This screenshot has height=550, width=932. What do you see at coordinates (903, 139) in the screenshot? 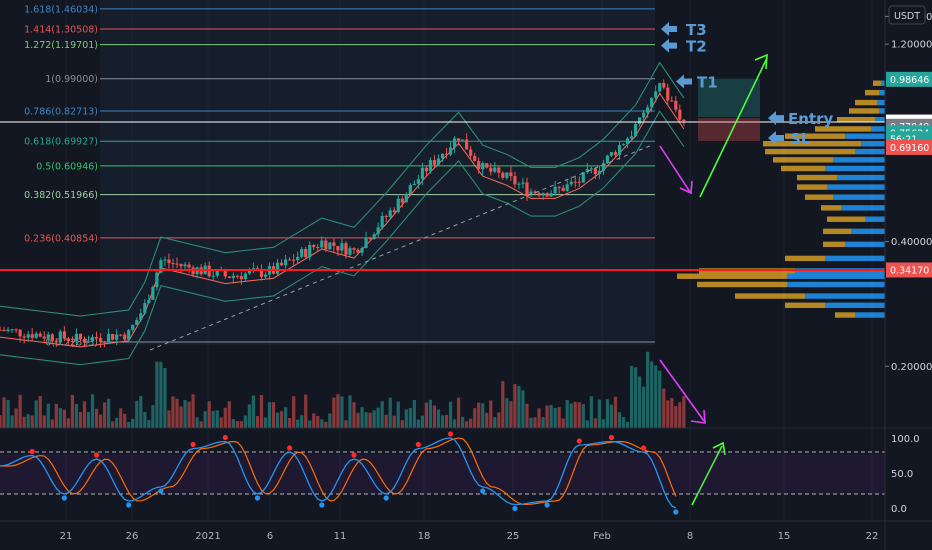
I see `price-box-label: 56:21` at bounding box center [903, 139].